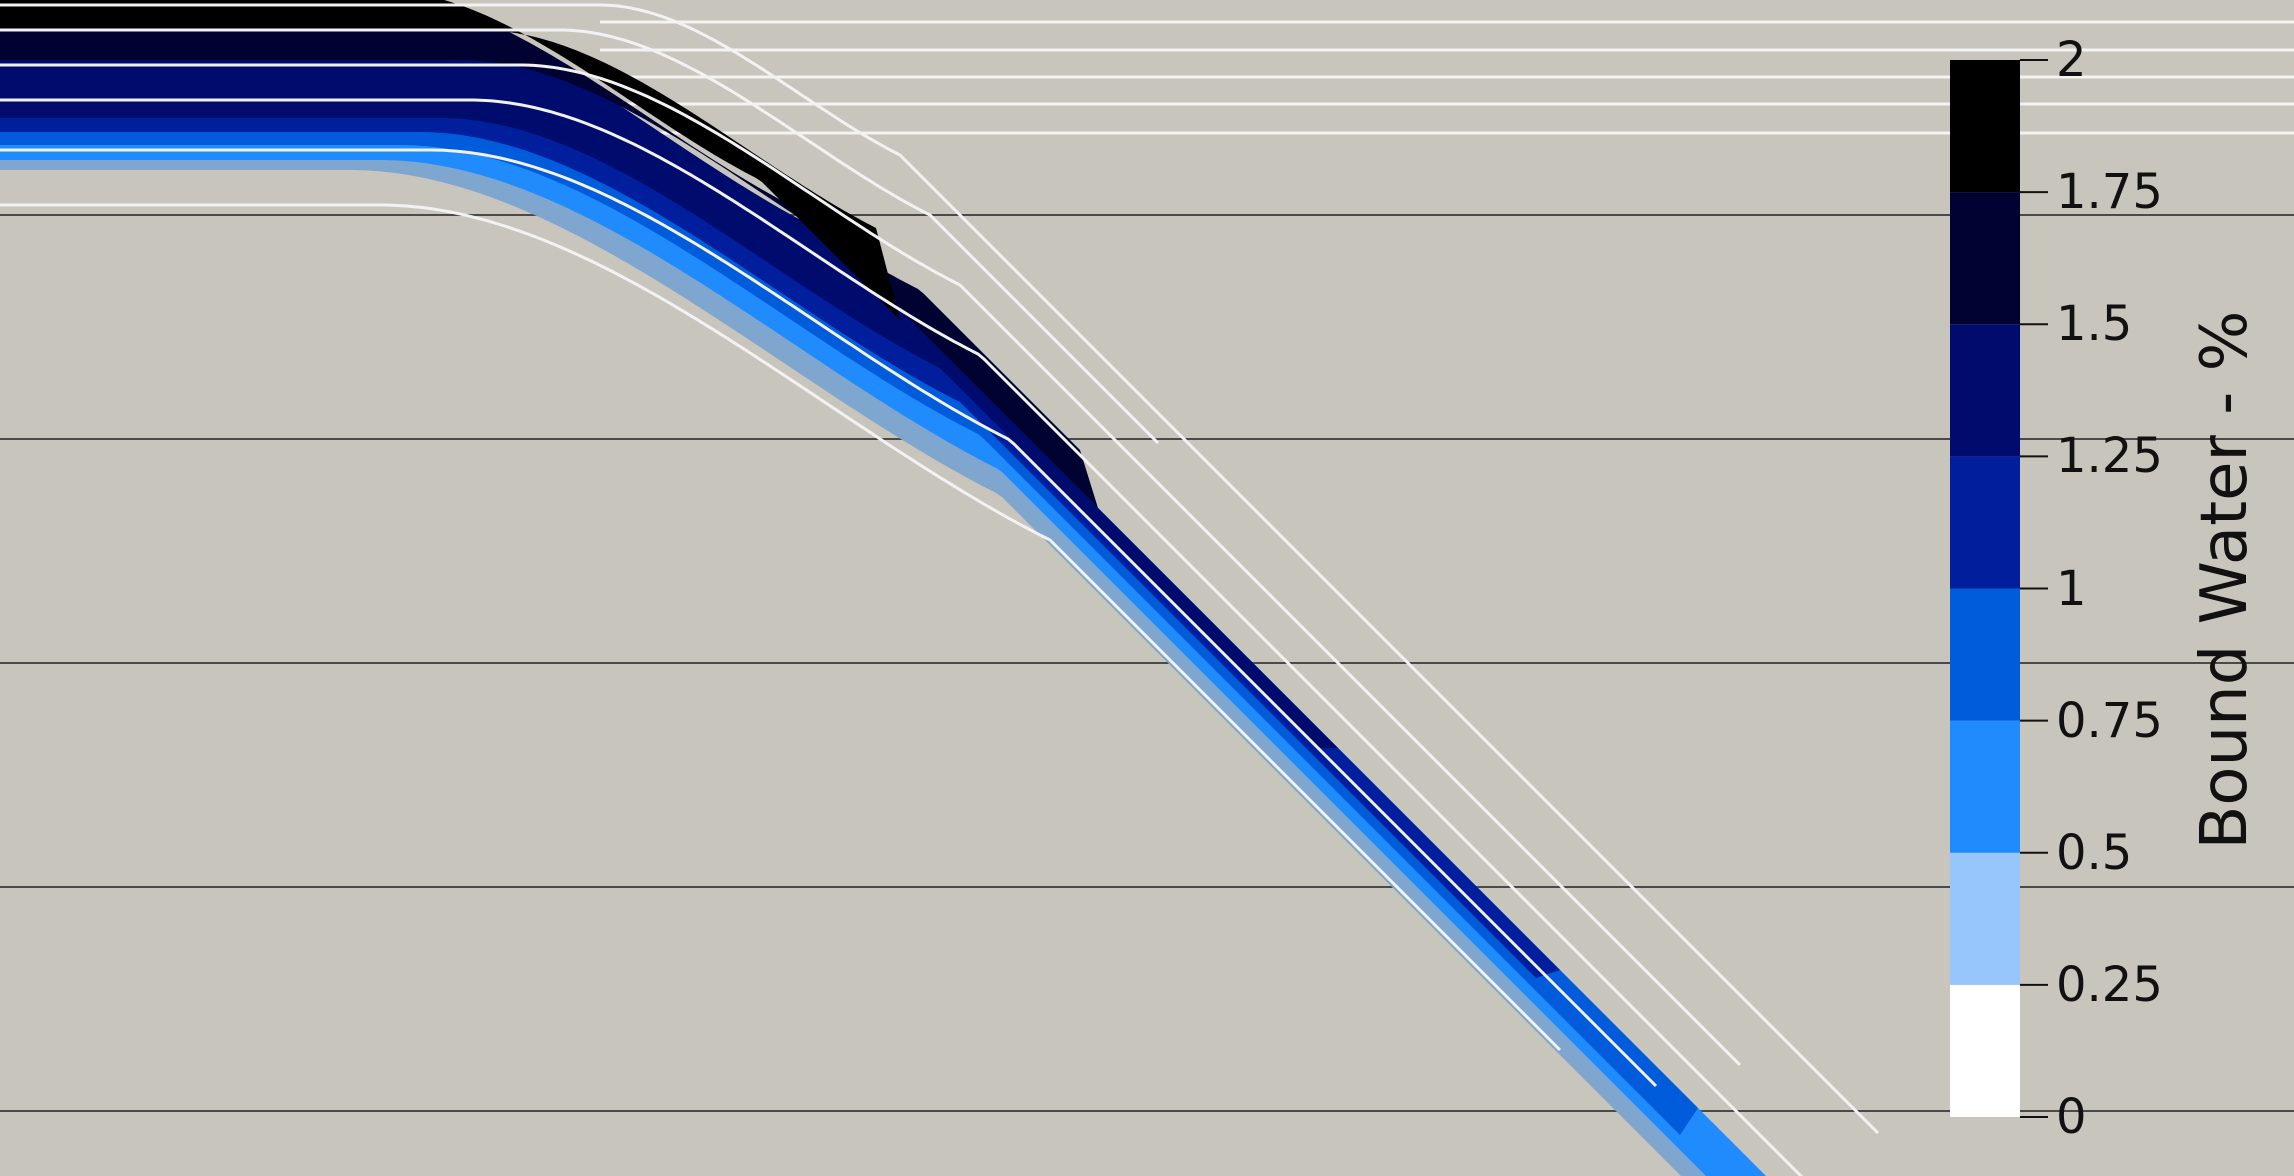 This screenshot has width=2294, height=1176. What do you see at coordinates (2109, 984) in the screenshot?
I see `colorbar-tick-label: 0.25` at bounding box center [2109, 984].